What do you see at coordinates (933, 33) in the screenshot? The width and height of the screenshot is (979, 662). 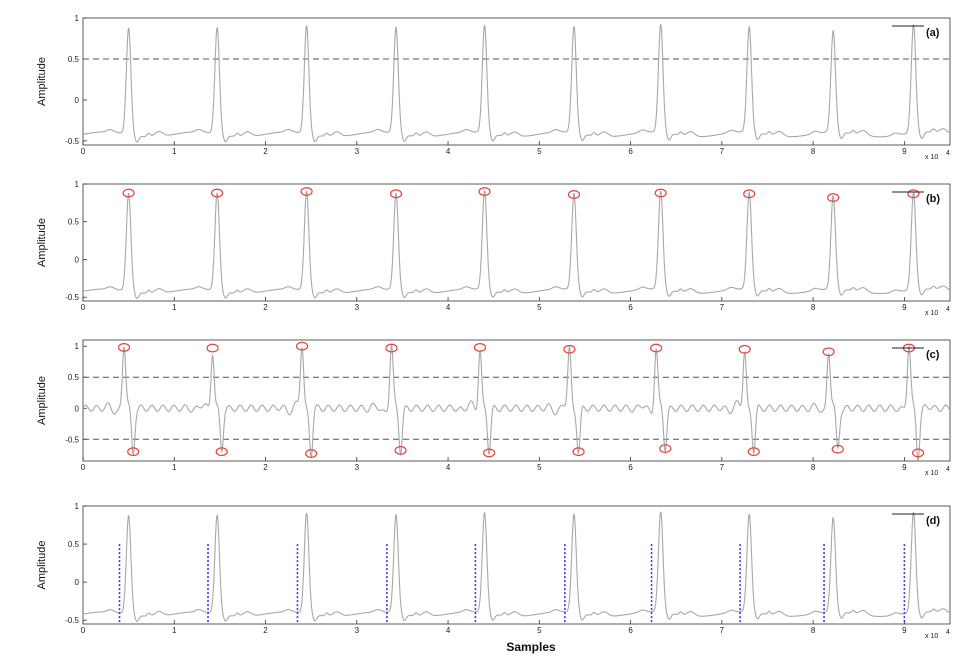 I see `panel-label: (a)` at bounding box center [933, 33].